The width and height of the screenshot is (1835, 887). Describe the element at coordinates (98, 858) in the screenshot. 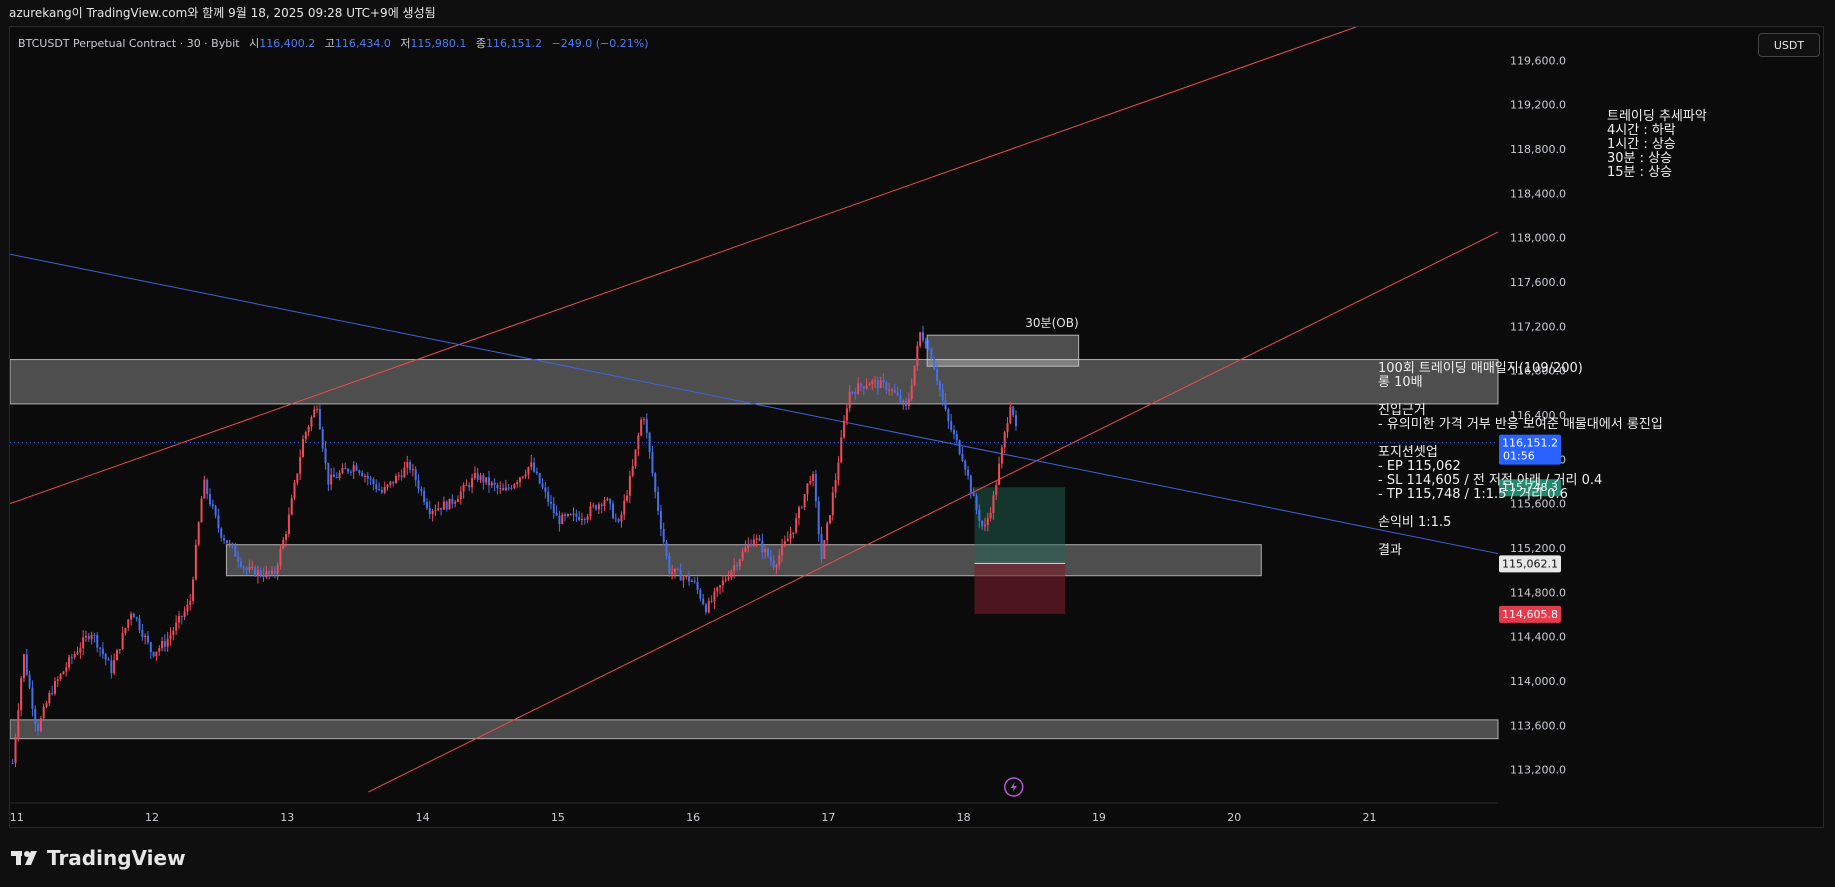

I see `tradingview-logo: TradingView` at that location.